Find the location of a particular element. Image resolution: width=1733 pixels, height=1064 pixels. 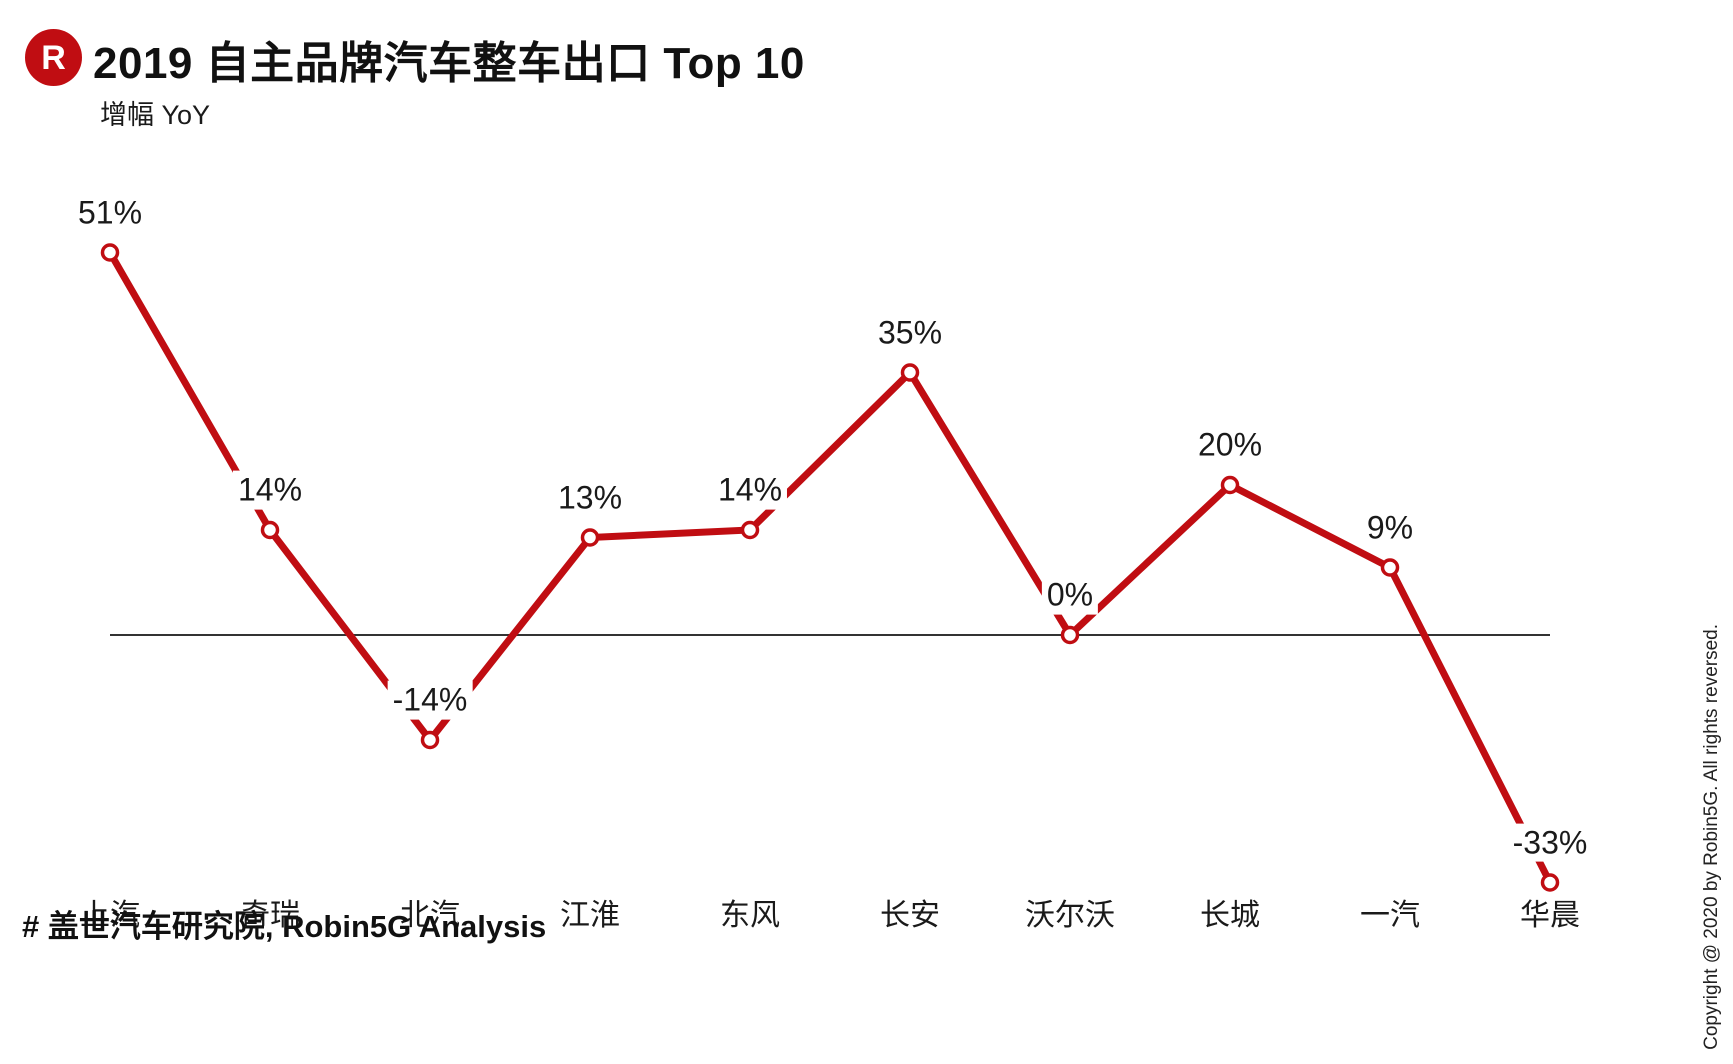

robin5g-logo: R is located at coordinates (53, 57).